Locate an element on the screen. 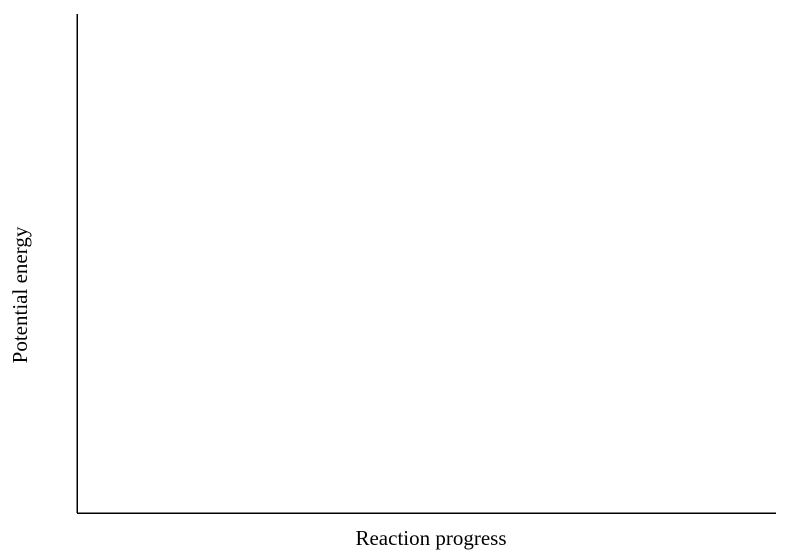 This screenshot has width=790, height=552. y-axis-label: Potential energy is located at coordinates (20, 294).